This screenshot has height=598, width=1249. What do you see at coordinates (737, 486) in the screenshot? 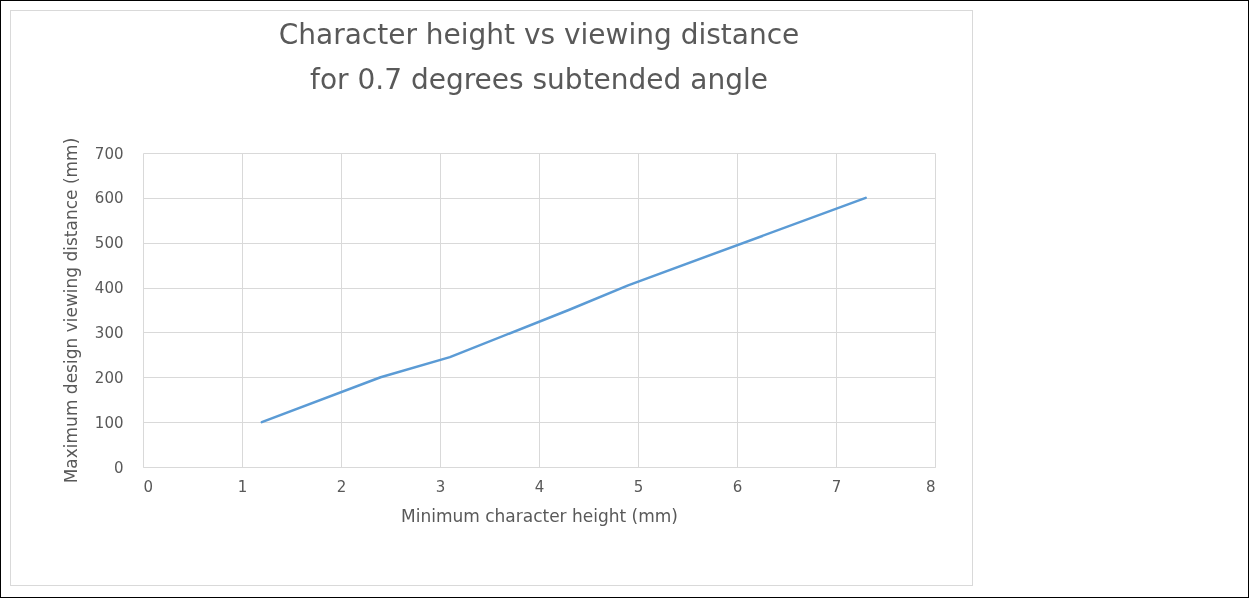
I see `x-tick-label: 6` at bounding box center [737, 486].